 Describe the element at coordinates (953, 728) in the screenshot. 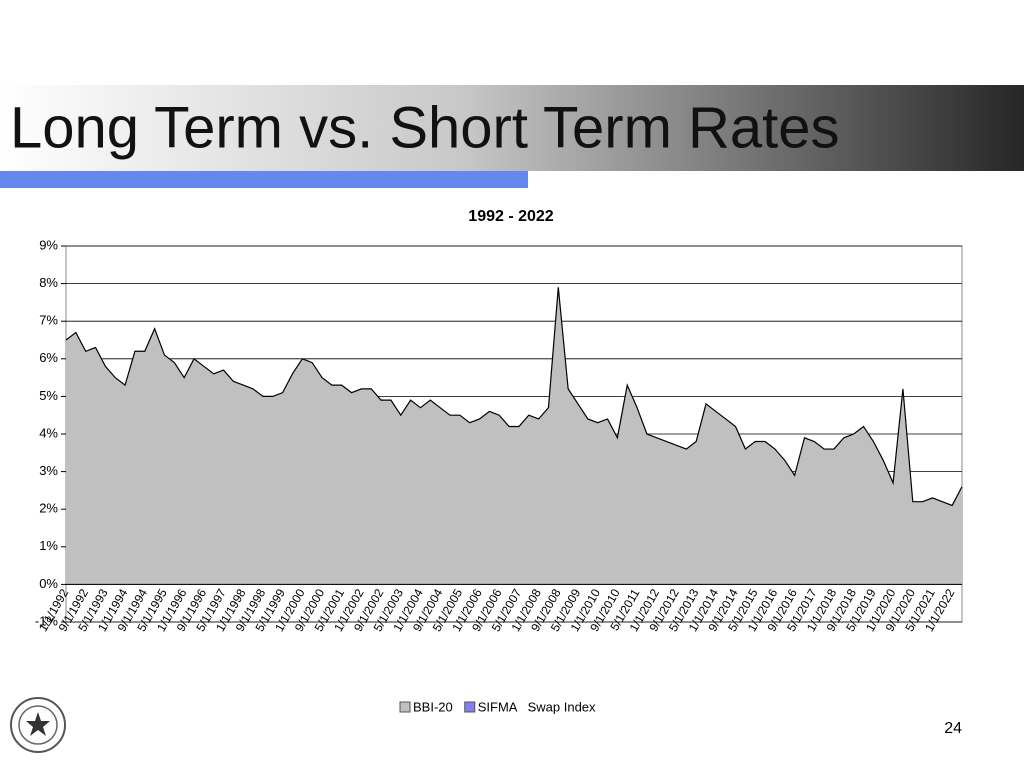

I see `page-number: 24` at that location.